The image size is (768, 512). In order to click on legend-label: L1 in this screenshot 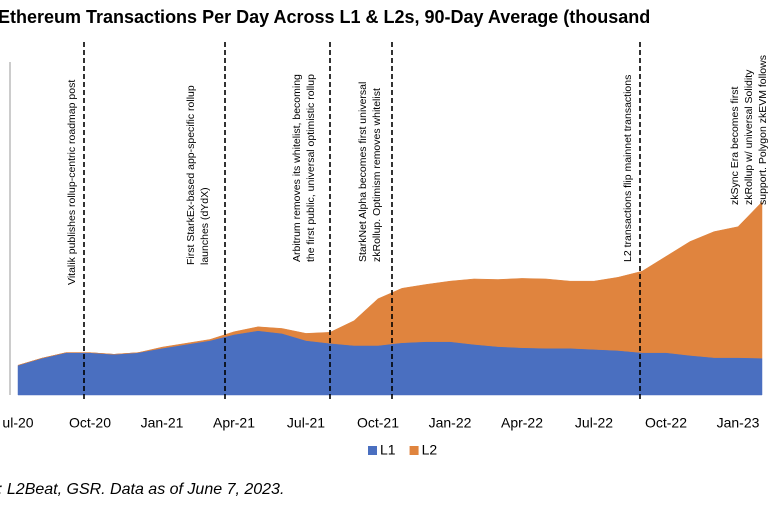, I will do `click(388, 450)`.